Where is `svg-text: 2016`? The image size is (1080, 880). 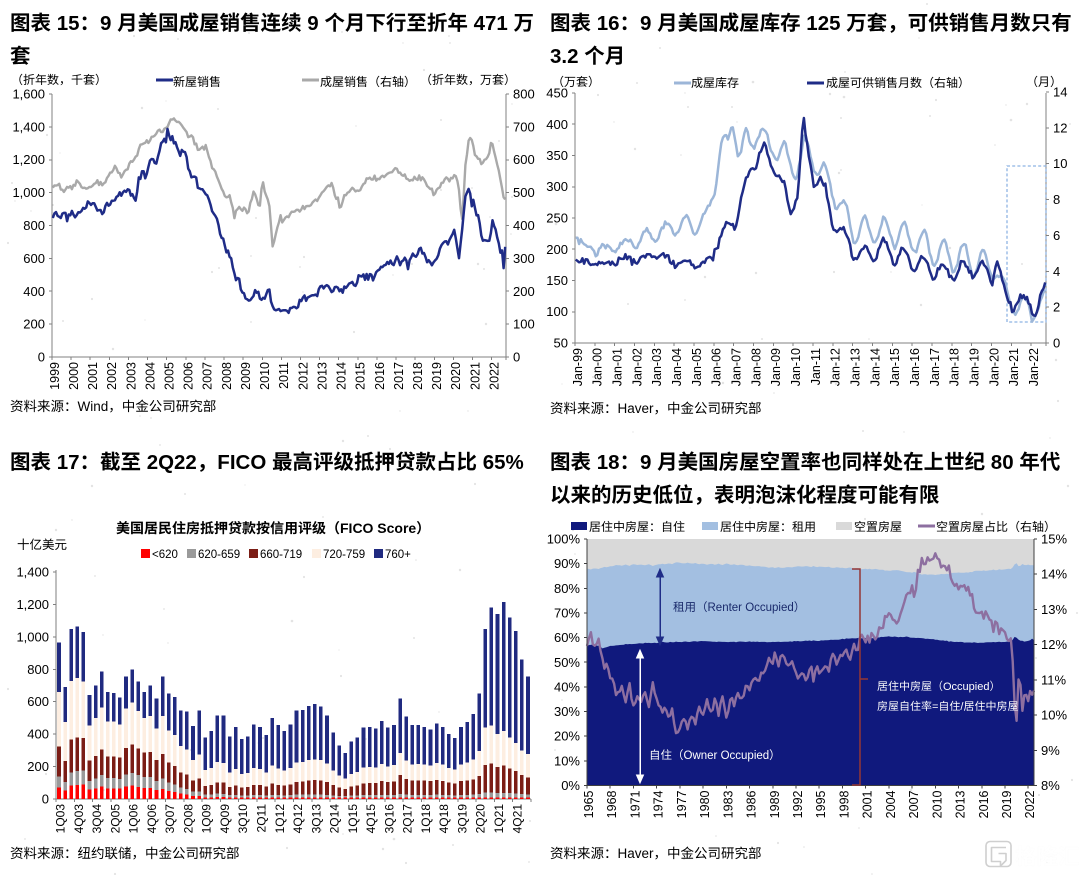
svg-text: 2016 is located at coordinates (380, 376).